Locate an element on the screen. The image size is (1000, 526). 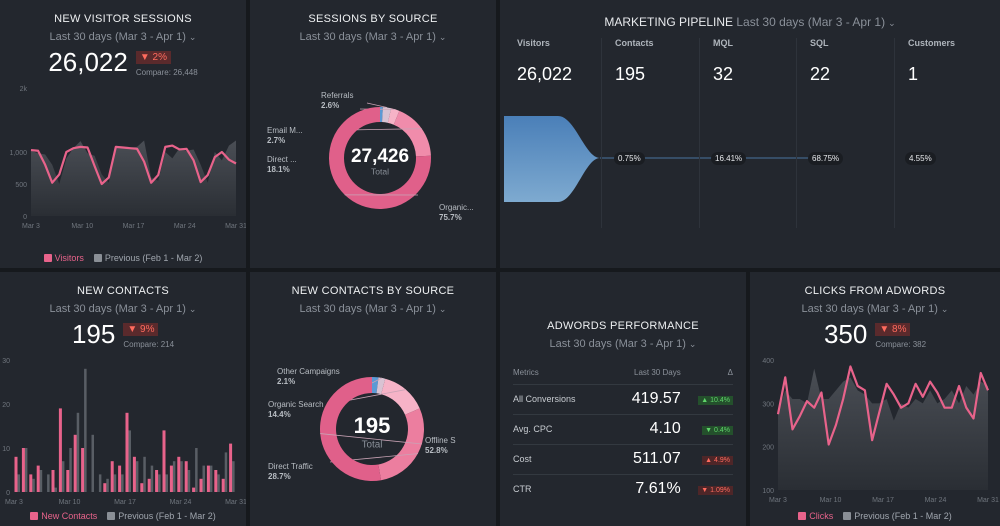
slice-label: Organic Search is located at coordinates (296, 404).